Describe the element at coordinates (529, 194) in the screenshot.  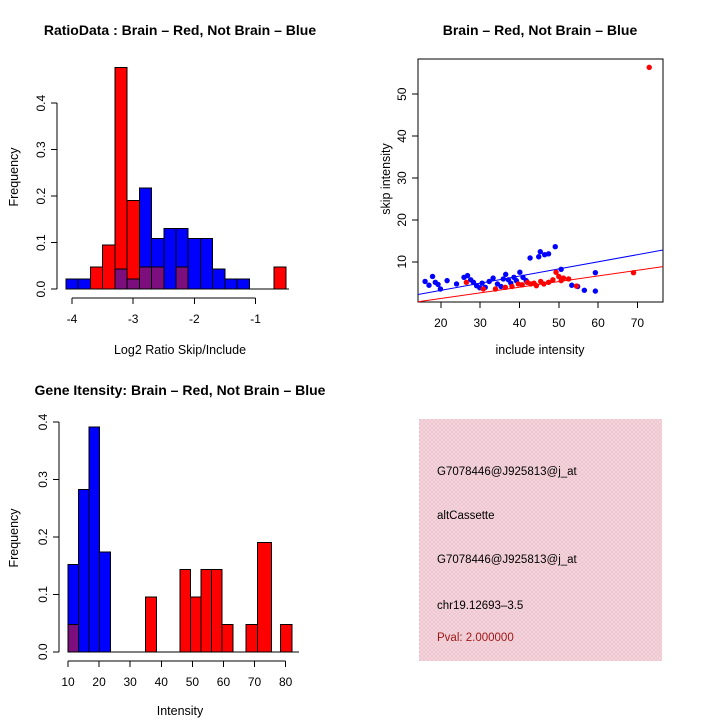
I see `intensity-scatter-plot: 20 30 40 50 60 70 10 20 30 40 50` at that location.